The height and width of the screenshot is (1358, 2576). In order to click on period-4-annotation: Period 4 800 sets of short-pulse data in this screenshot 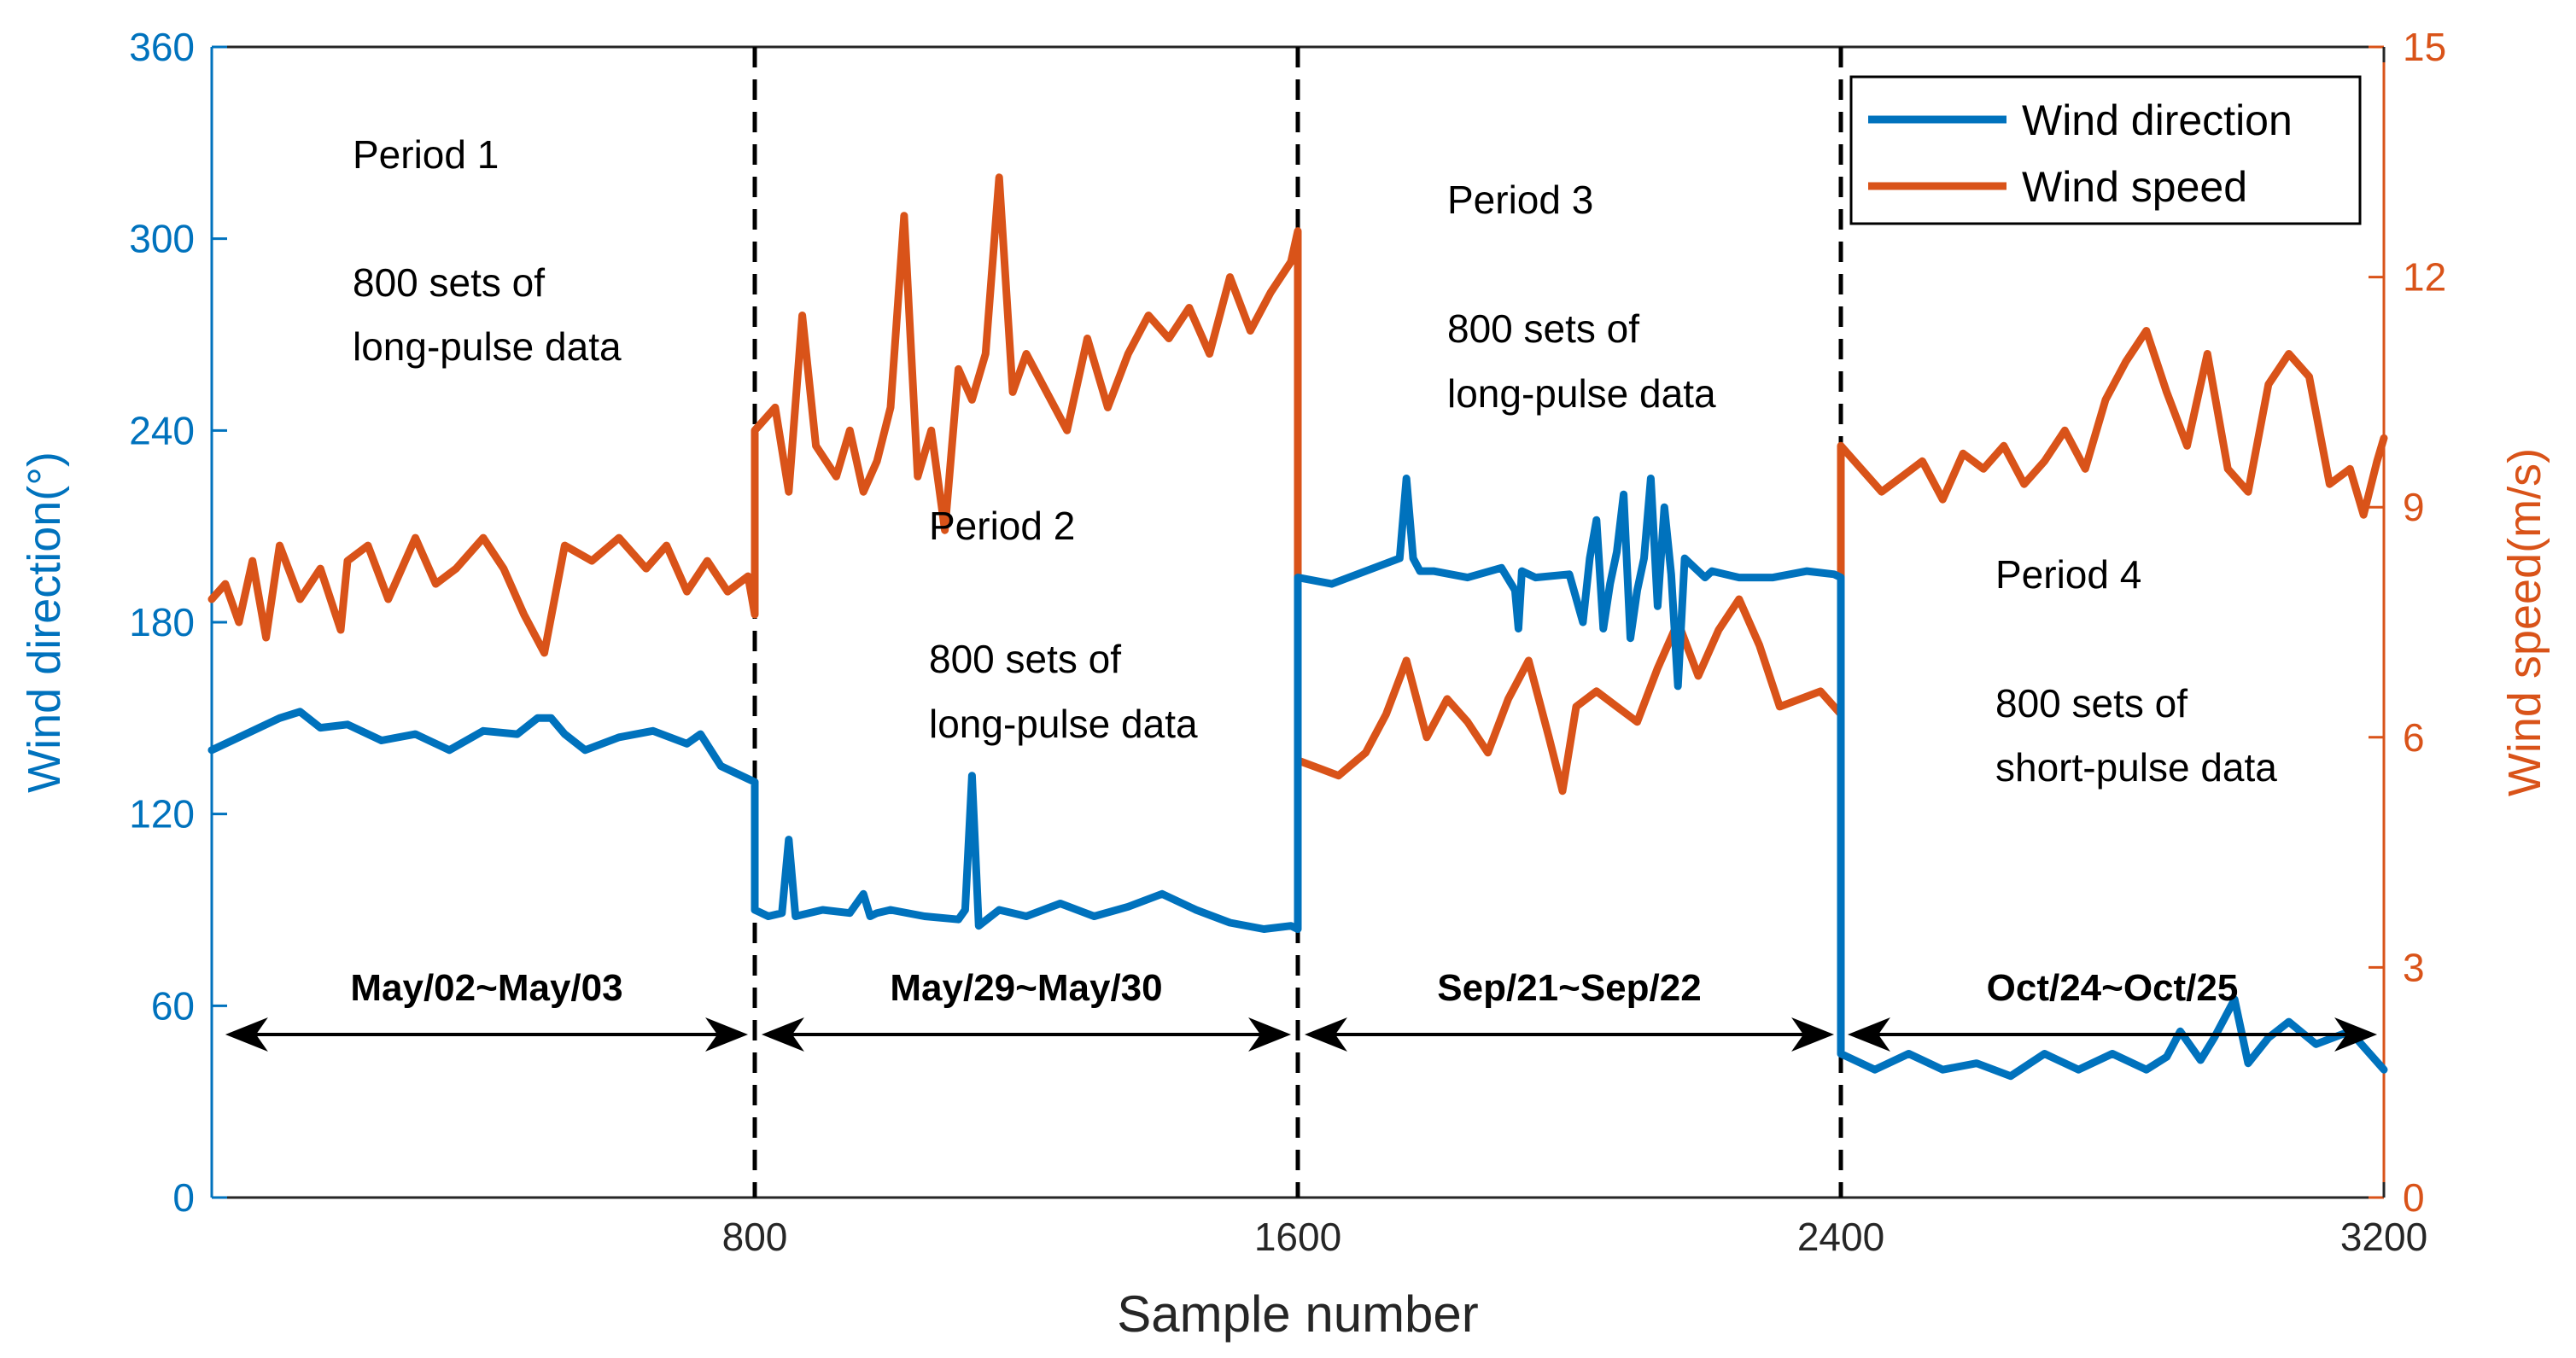, I will do `click(2136, 671)`.